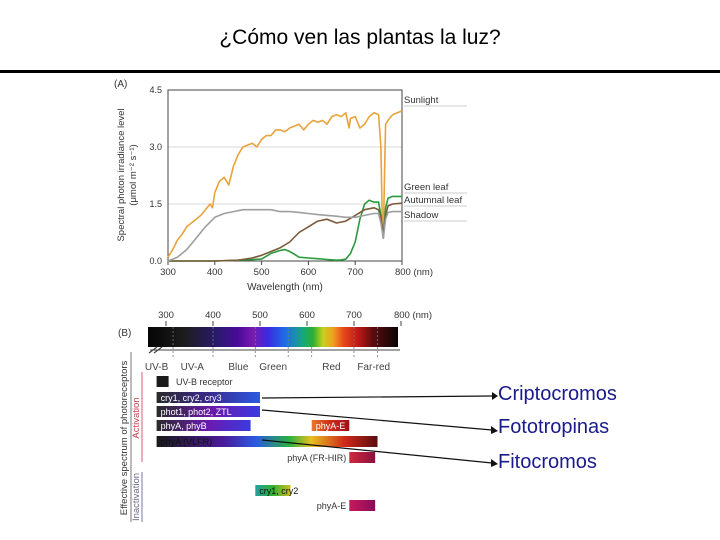  What do you see at coordinates (377, 451) in the screenshot?
I see `arrow-fitocromos` at bounding box center [377, 451].